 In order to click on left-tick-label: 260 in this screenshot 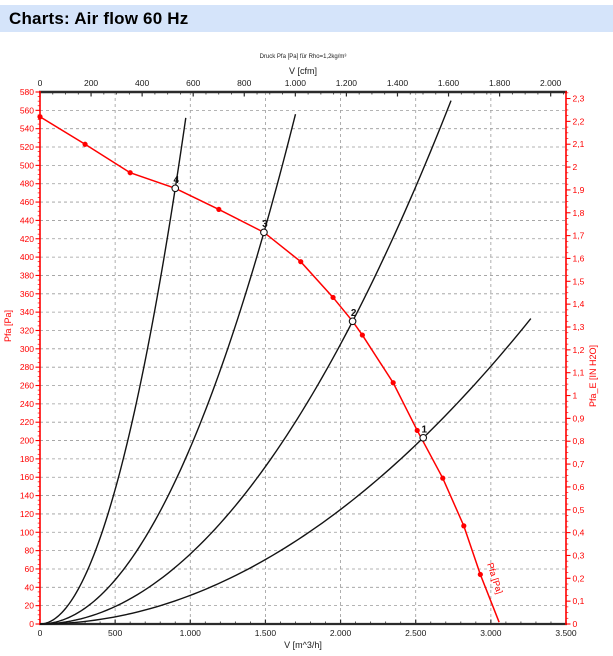, I will do `click(27, 386)`.